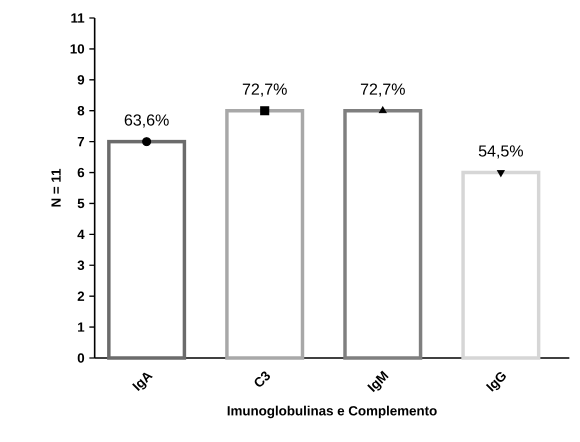  I want to click on y-tick-label: 3, so click(81, 265).